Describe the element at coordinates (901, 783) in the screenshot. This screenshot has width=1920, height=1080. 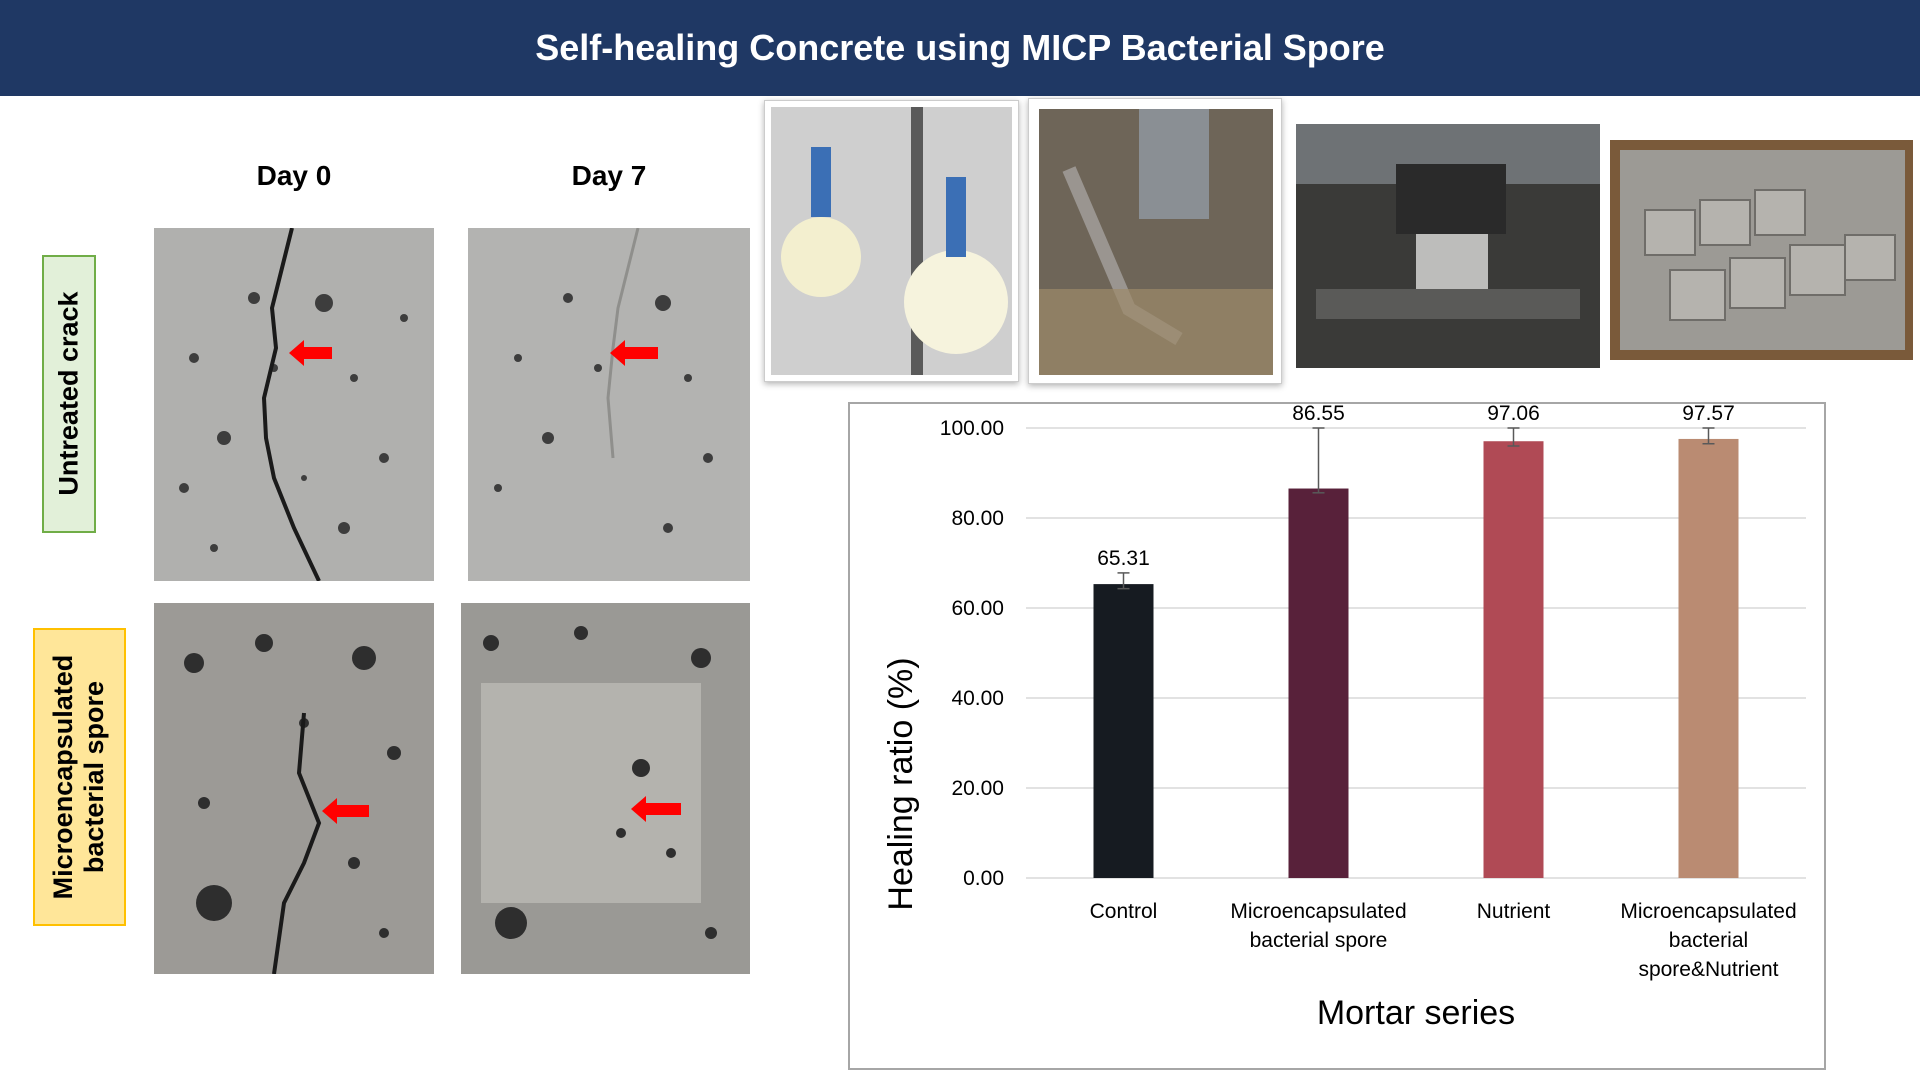
I see `y-axis-title: Healing ratio (%)` at that location.